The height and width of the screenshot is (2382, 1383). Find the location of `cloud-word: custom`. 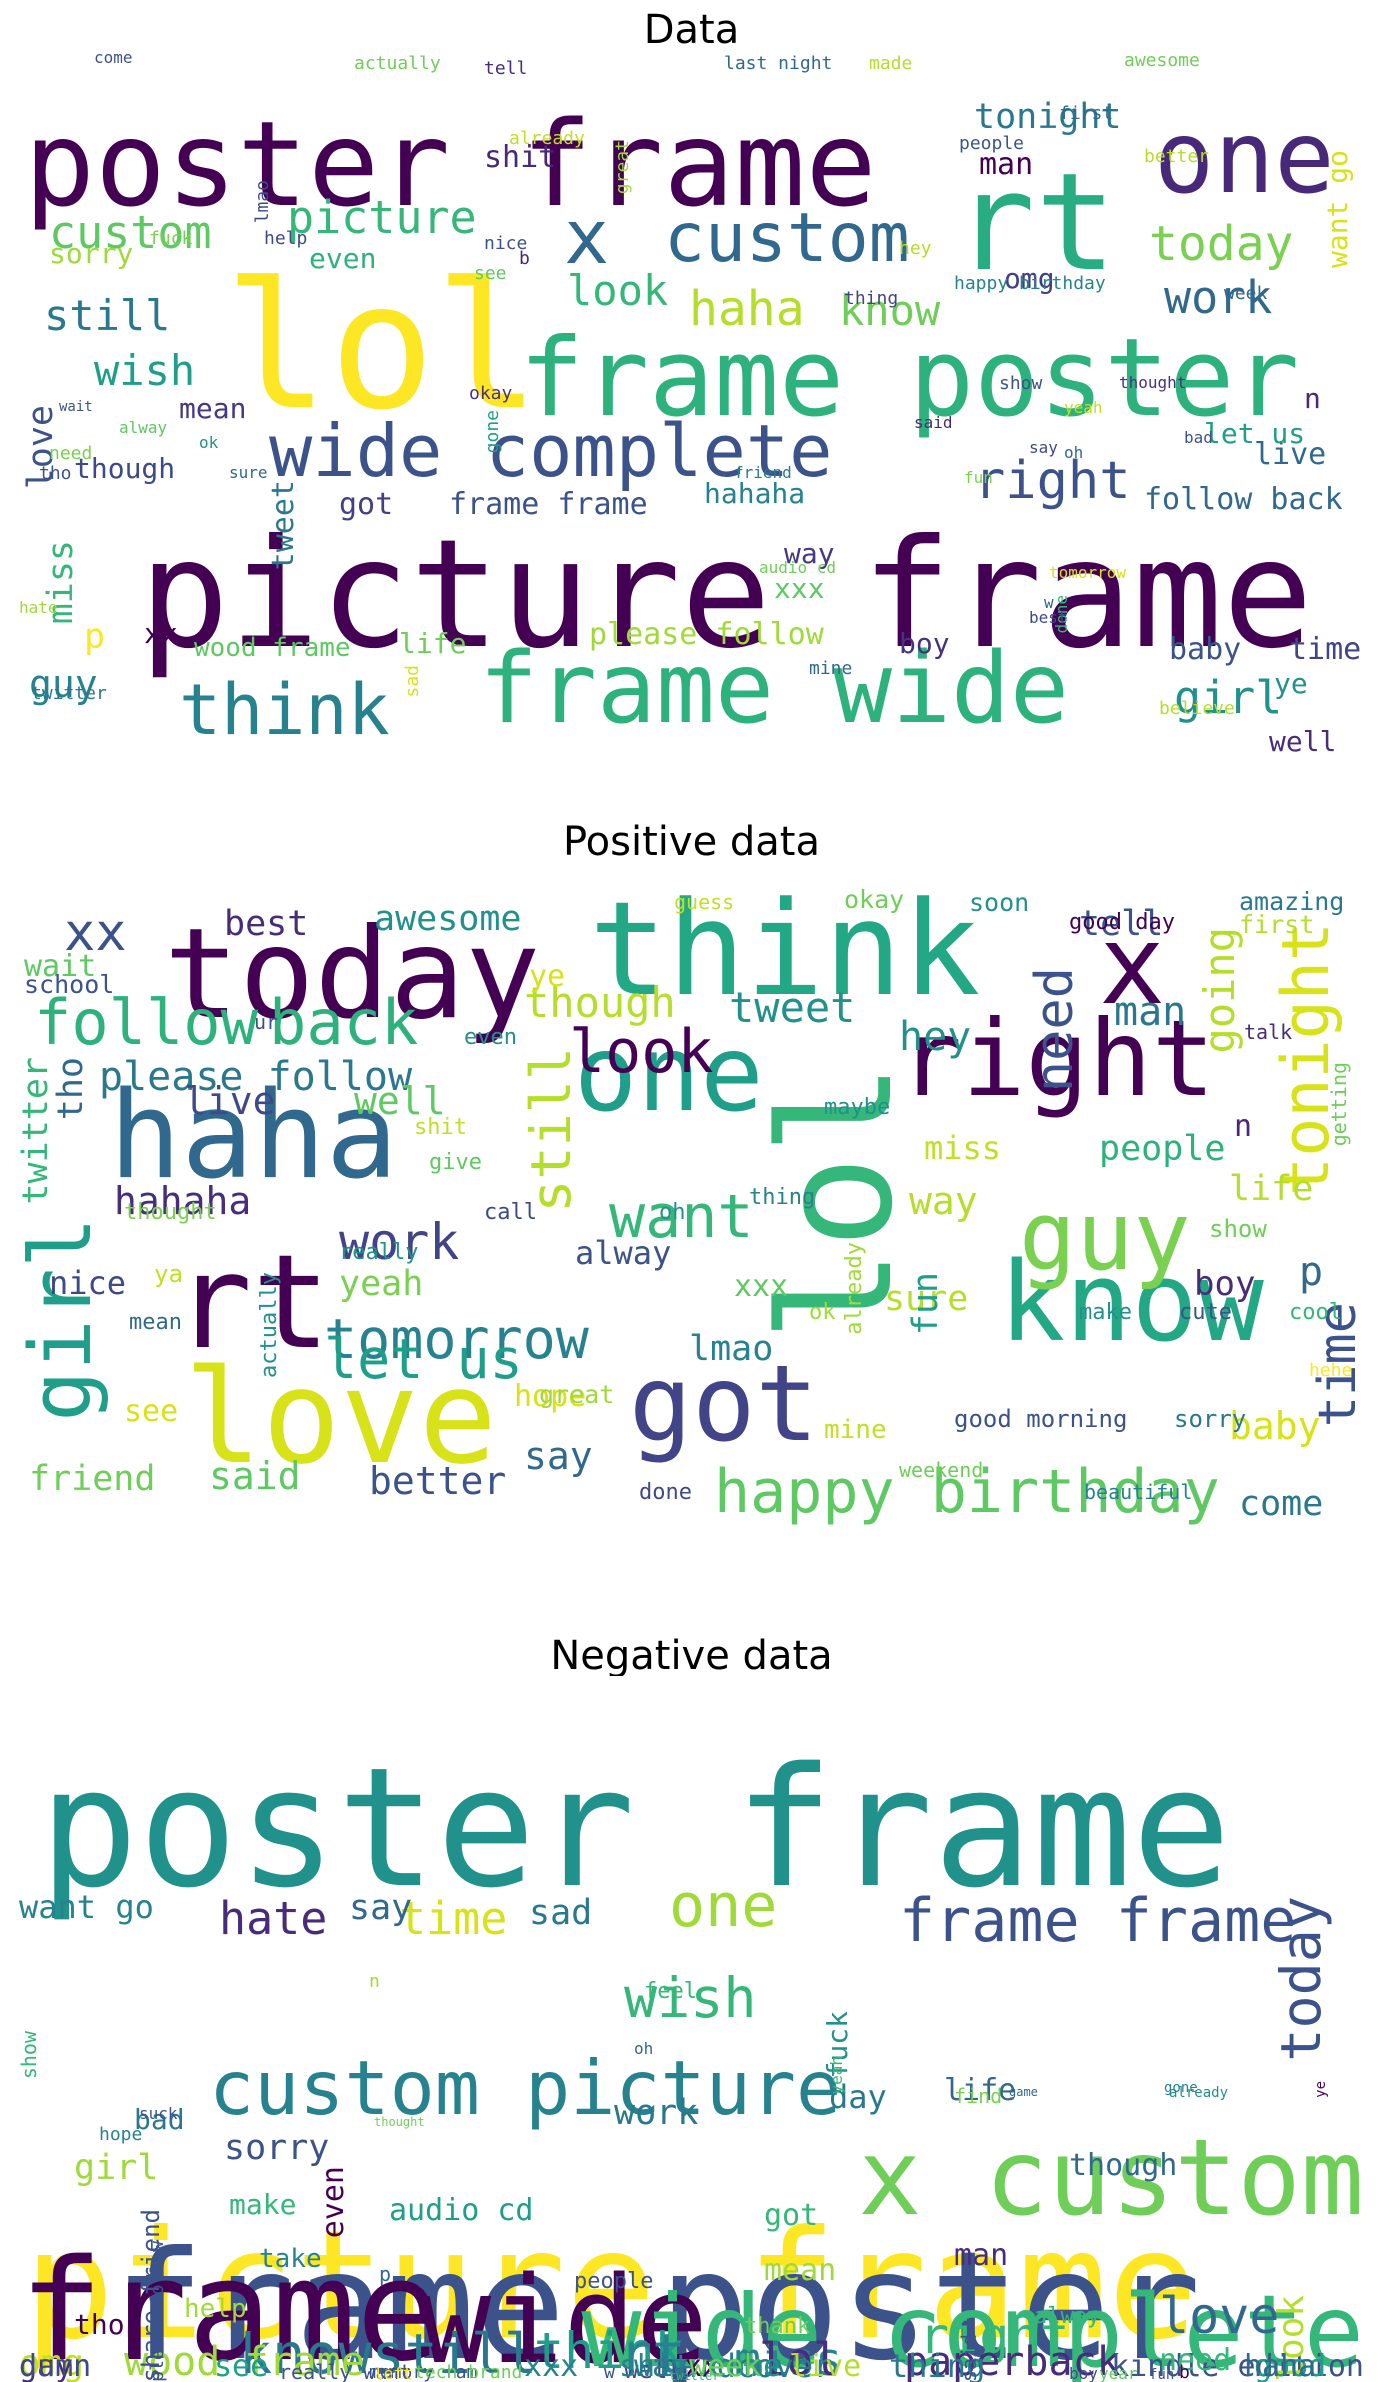

cloud-word: custom is located at coordinates (787, 238).